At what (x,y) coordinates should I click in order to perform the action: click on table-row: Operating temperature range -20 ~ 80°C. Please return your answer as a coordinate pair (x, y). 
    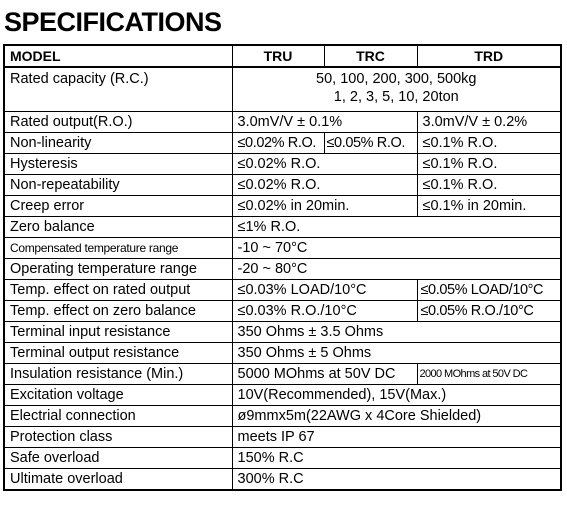
    Looking at the image, I should click on (282, 269).